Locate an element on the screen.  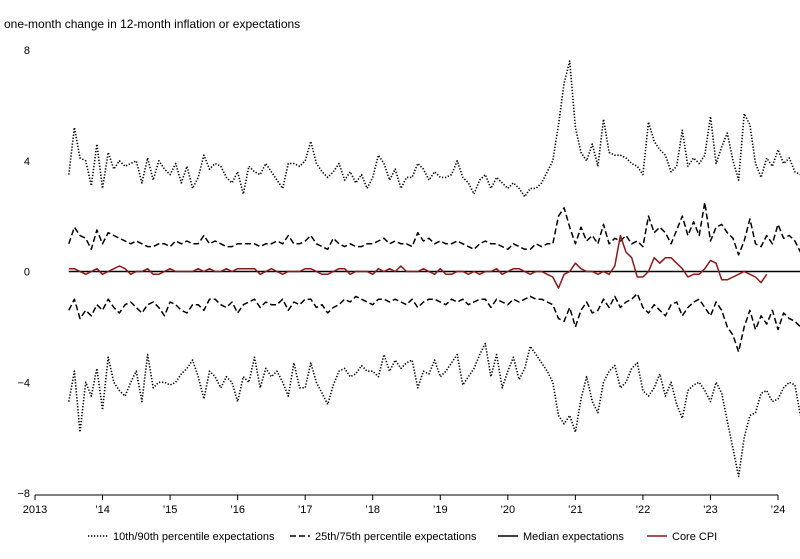
x-tick-label: ’15 is located at coordinates (170, 510).